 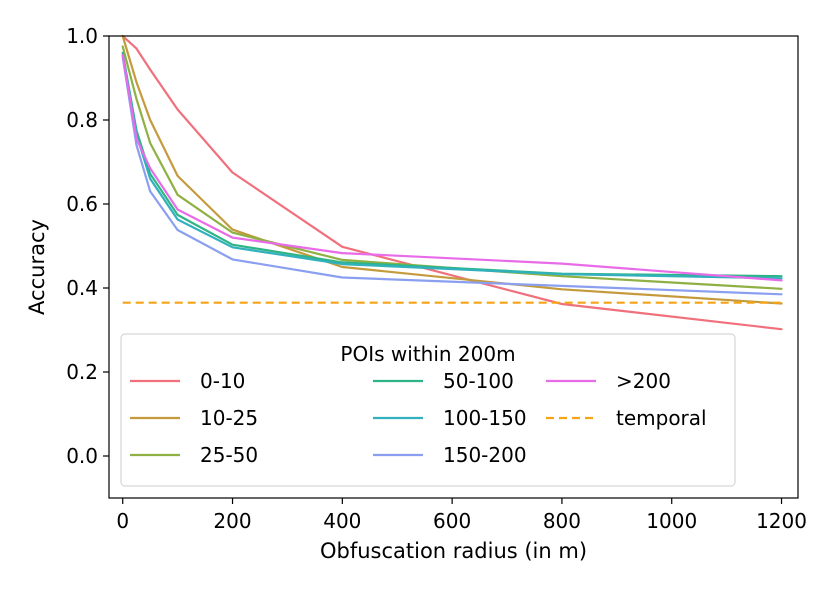 I want to click on legend-entry-label: 0-10, so click(x=222, y=381).